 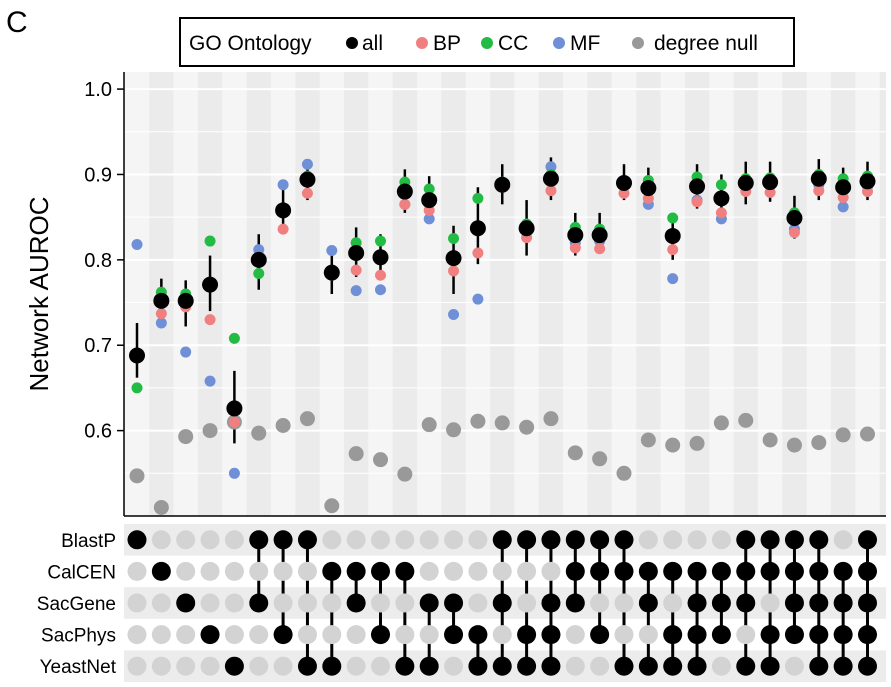 What do you see at coordinates (283, 294) in the screenshot?
I see `column-stripe` at bounding box center [283, 294].